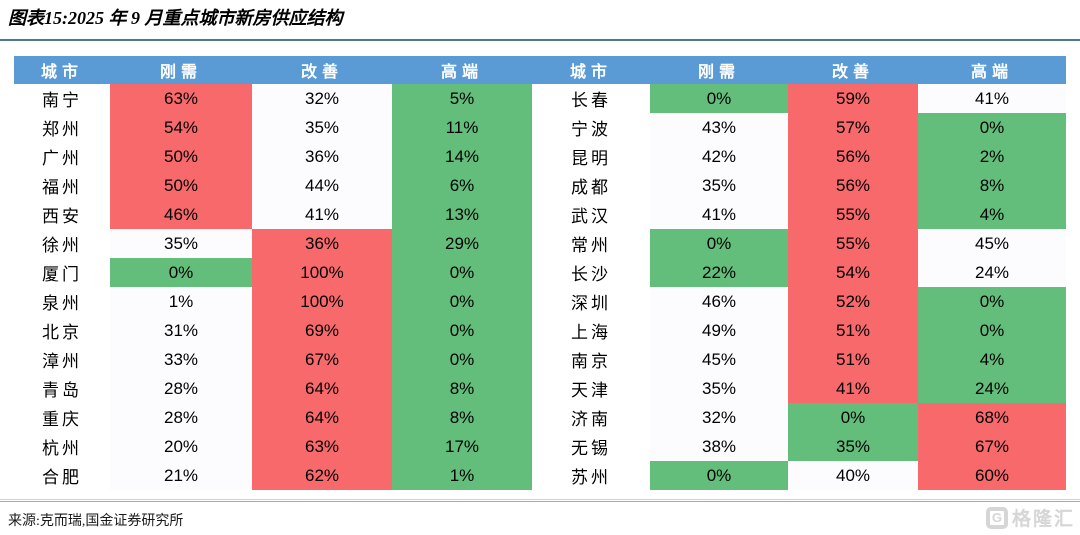 This screenshot has width=1080, height=535. I want to click on value-cell: 17%, so click(462, 446).